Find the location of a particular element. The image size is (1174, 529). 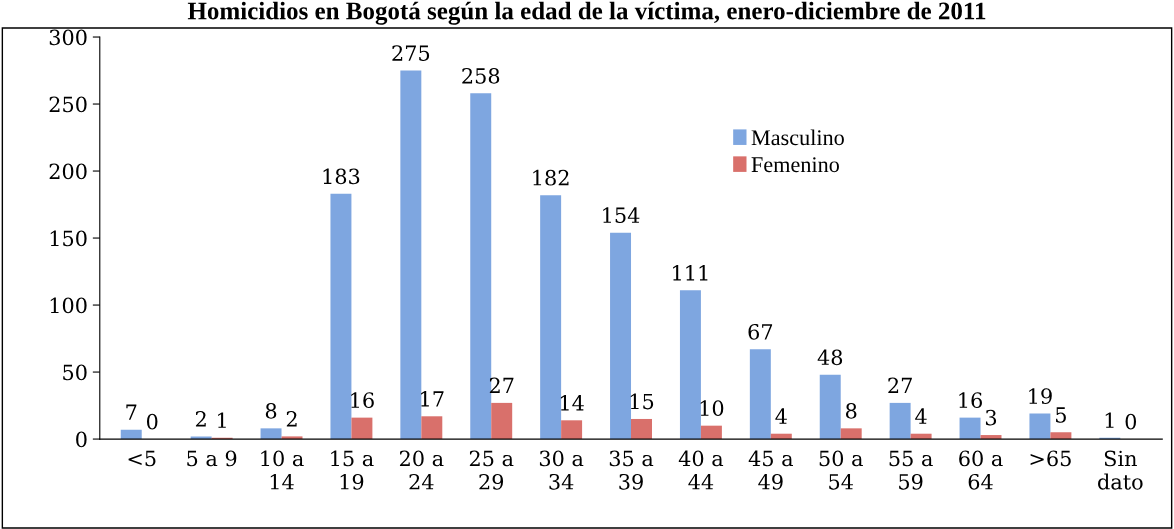

x-tick-label: 30 a 34 is located at coordinates (561, 470).